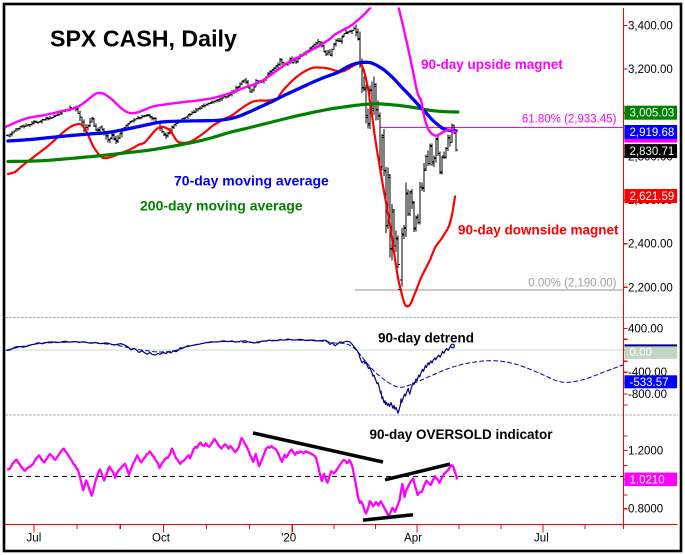  I want to click on svg-text: 90-day downside magnet, so click(538, 230).